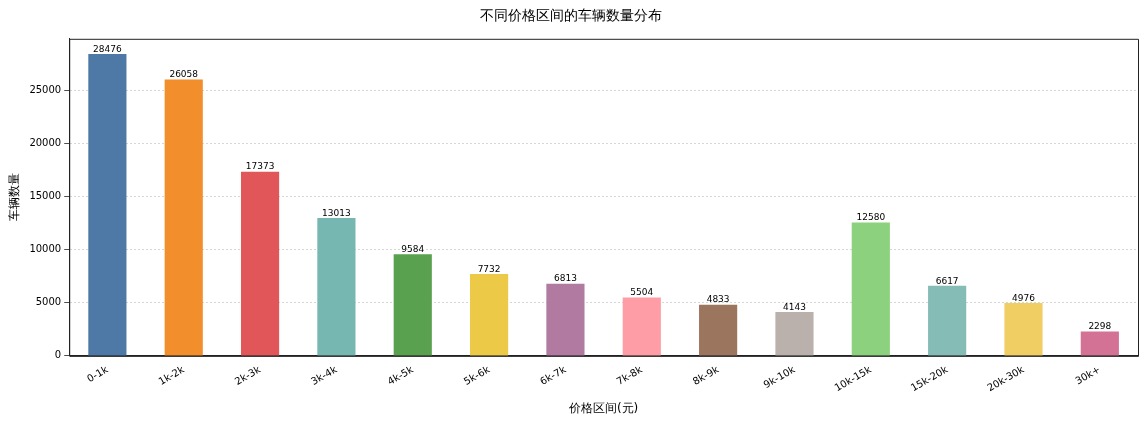 The width and height of the screenshot is (1144, 424). Describe the element at coordinates (1088, 375) in the screenshot. I see `x-tick-label: 30k+` at that location.